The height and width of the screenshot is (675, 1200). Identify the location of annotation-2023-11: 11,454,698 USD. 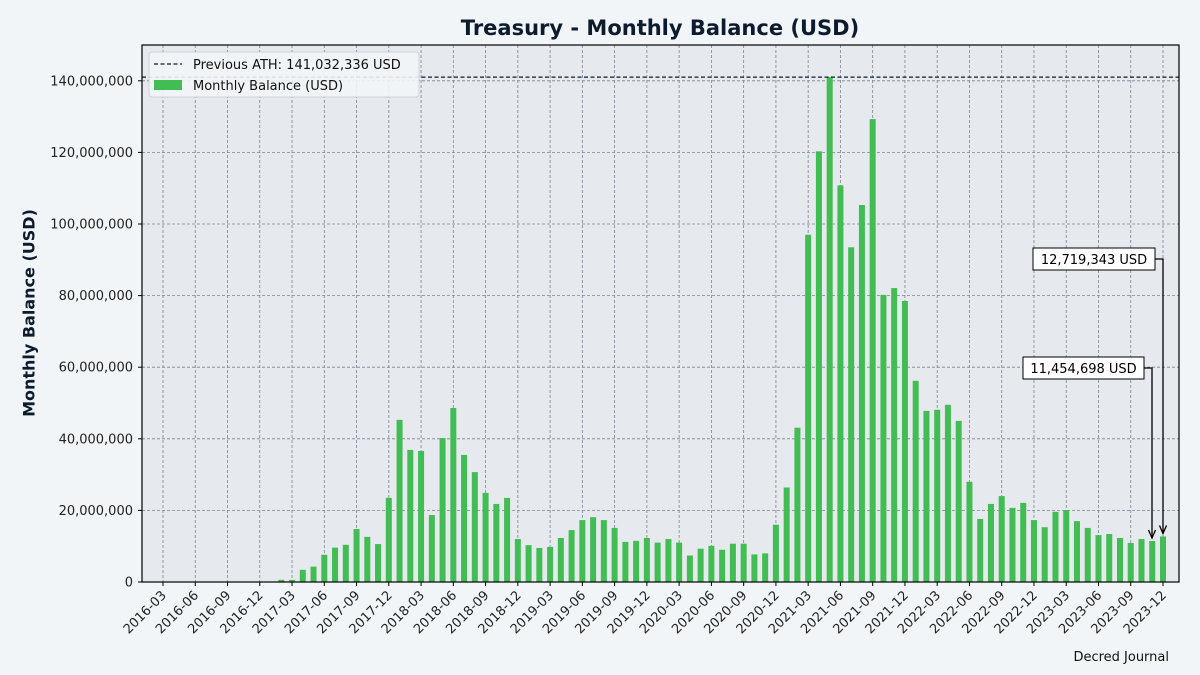
(1089, 448).